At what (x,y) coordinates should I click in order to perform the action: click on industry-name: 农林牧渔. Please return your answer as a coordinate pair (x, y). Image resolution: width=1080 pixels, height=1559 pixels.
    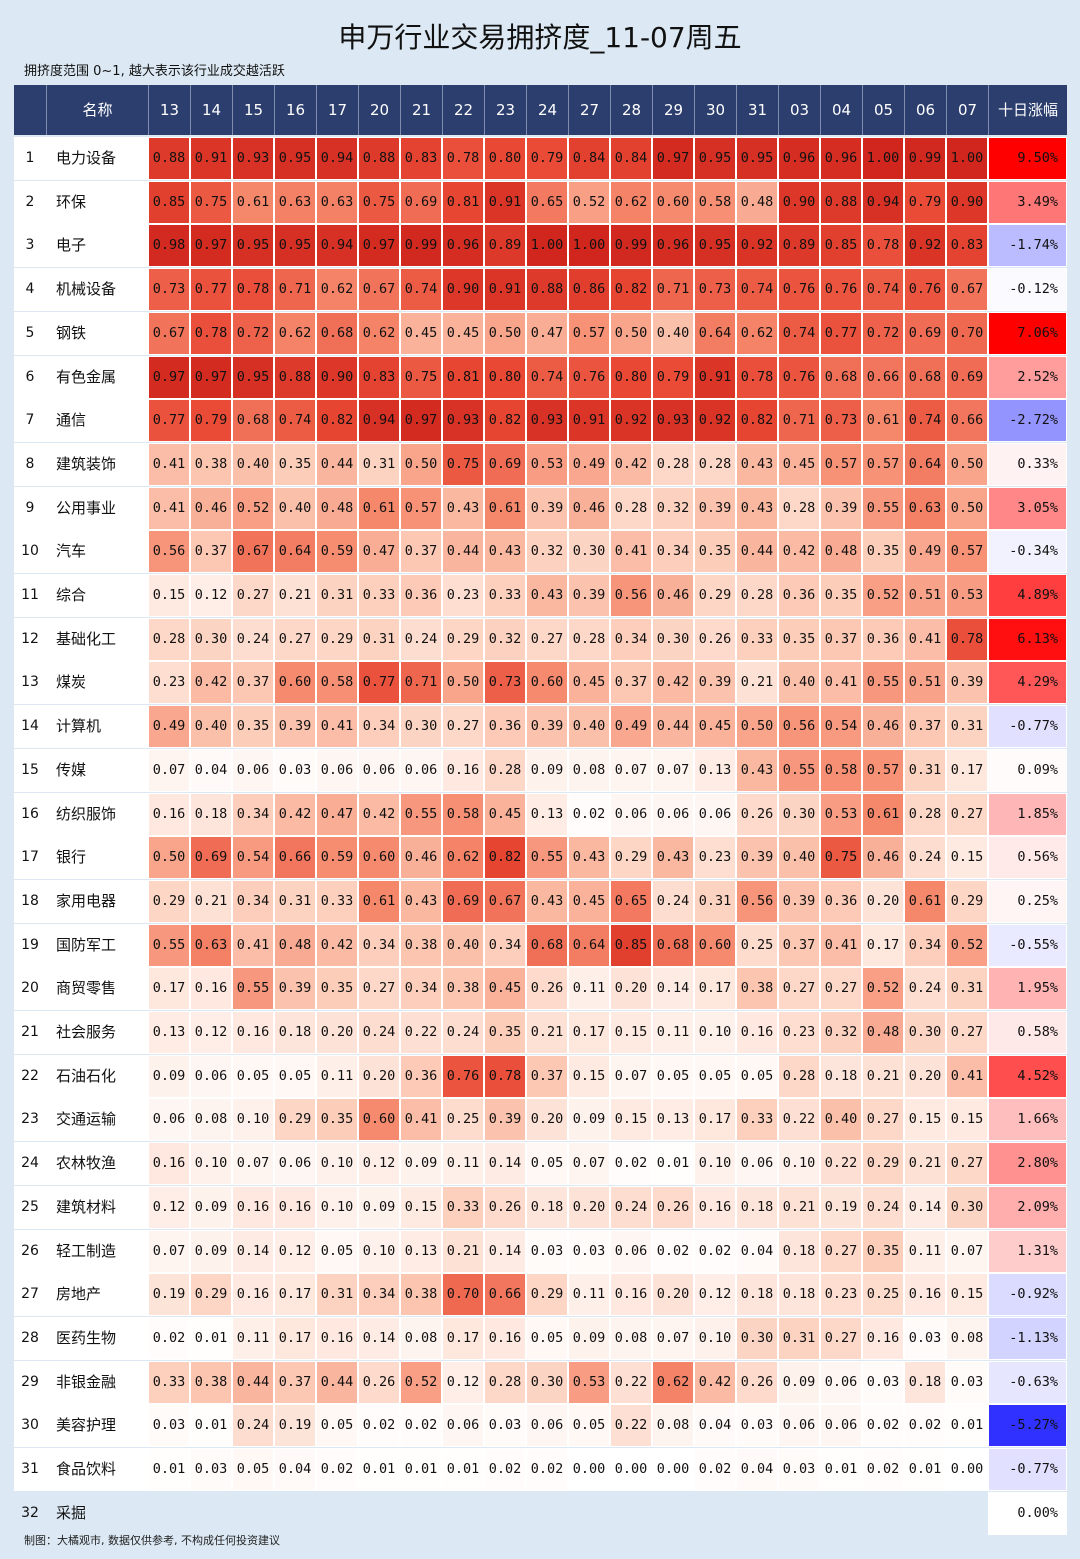
    Looking at the image, I should click on (86, 1163).